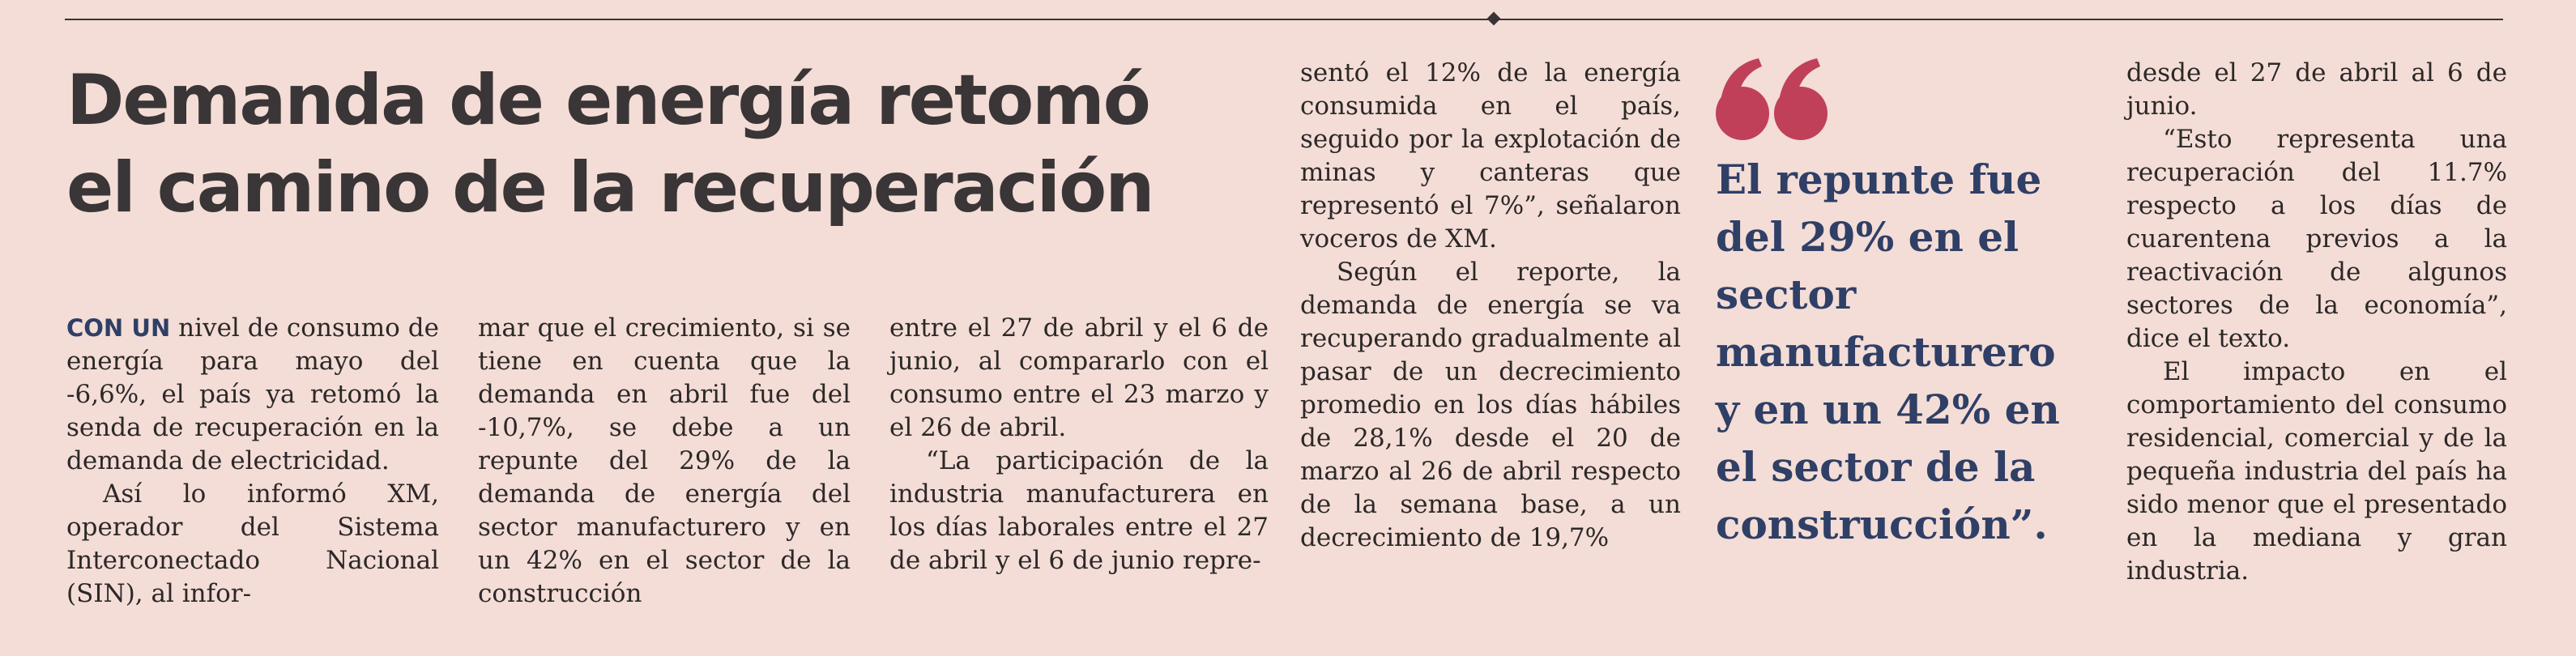 This screenshot has height=656, width=2576. I want to click on pull-quote-line: y en un 42% en, so click(1888, 410).